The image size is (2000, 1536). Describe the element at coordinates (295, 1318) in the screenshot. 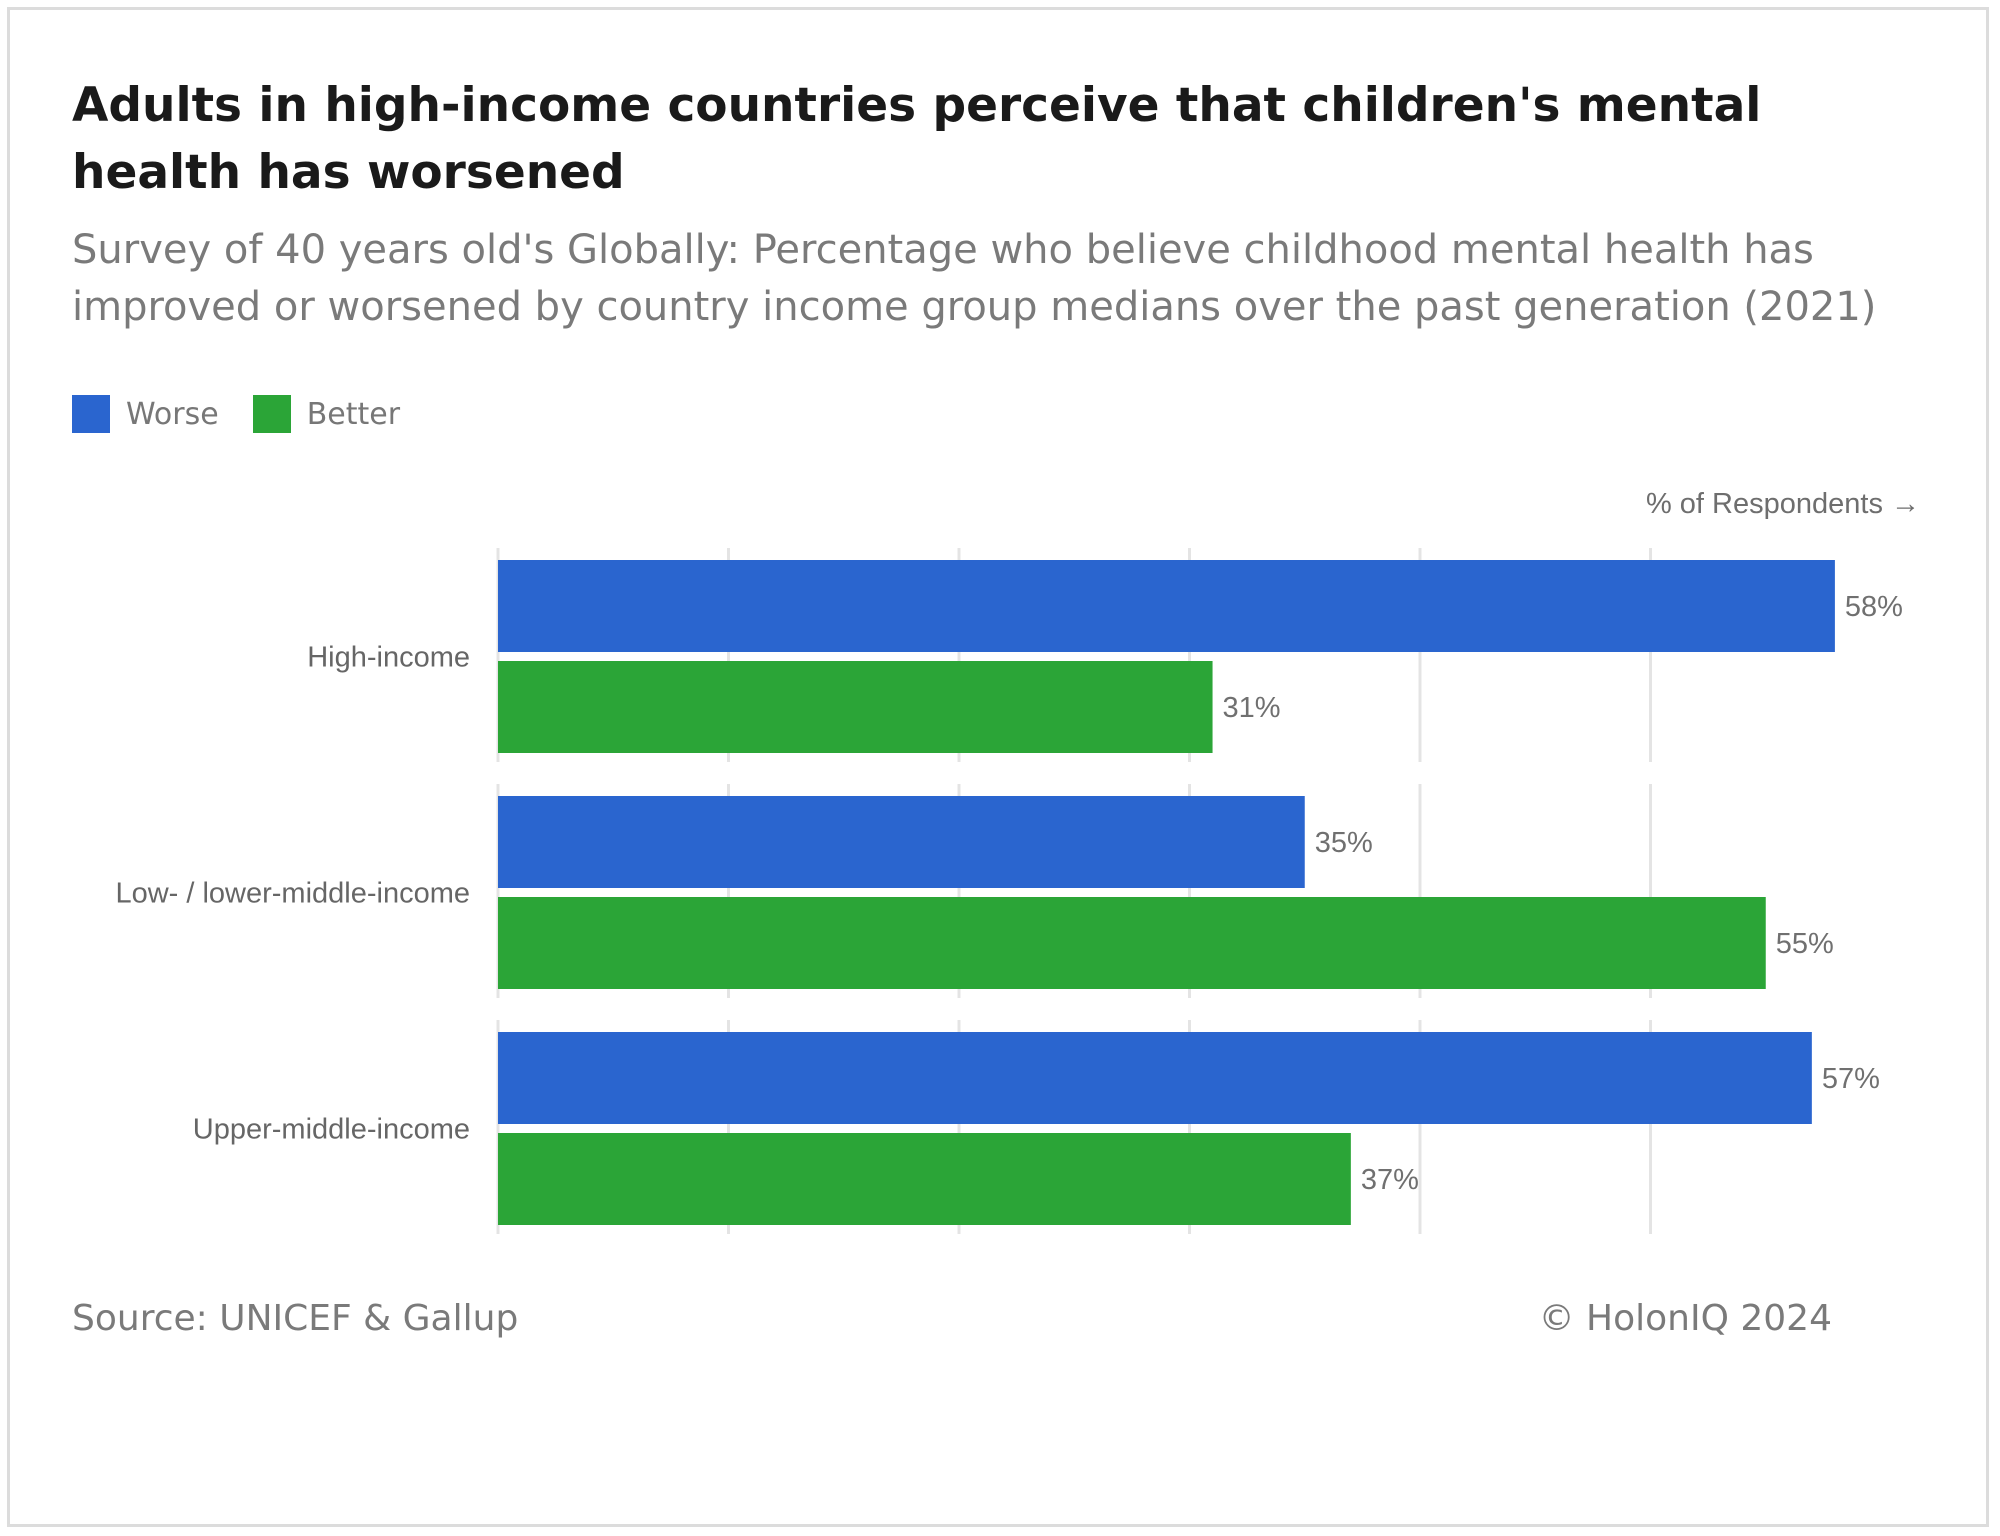

I see `source-note: Source: UNICEF & Gallup` at that location.